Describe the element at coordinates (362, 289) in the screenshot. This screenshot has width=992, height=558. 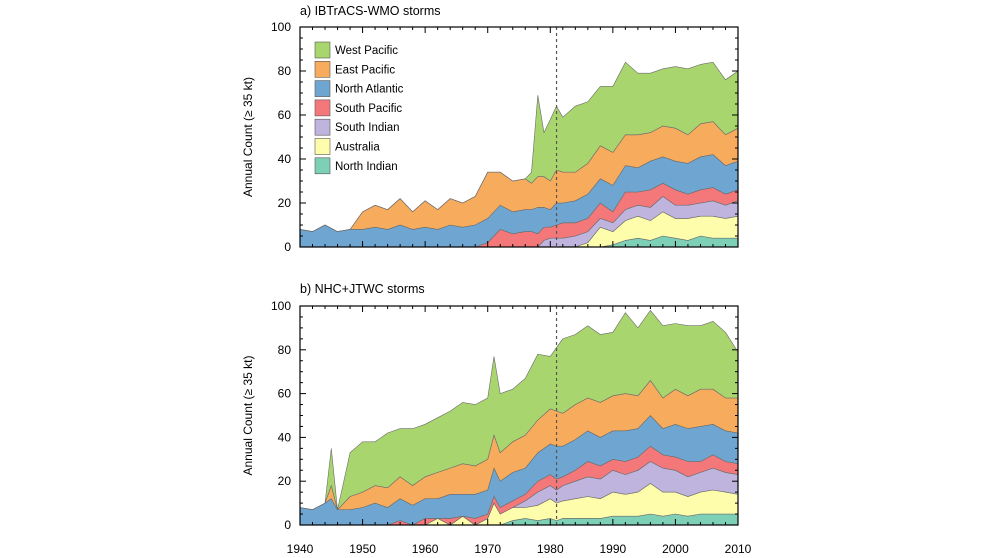
I see `chart-title: b) NHC+JTWC storms` at that location.